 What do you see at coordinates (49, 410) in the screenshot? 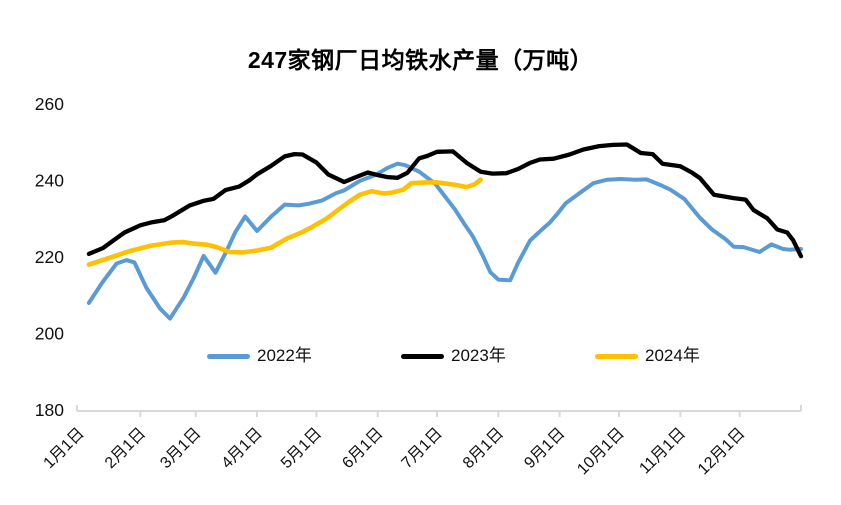
I see `y-tick-label: 180` at bounding box center [49, 410].